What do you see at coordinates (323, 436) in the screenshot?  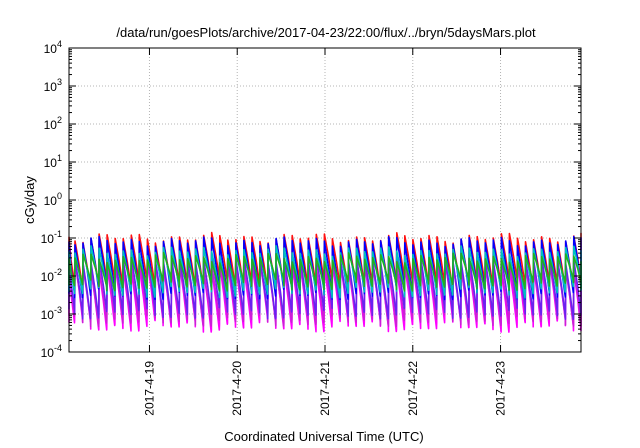 I see `x-axis-label: Coordinated Universal Time (UTC)` at bounding box center [323, 436].